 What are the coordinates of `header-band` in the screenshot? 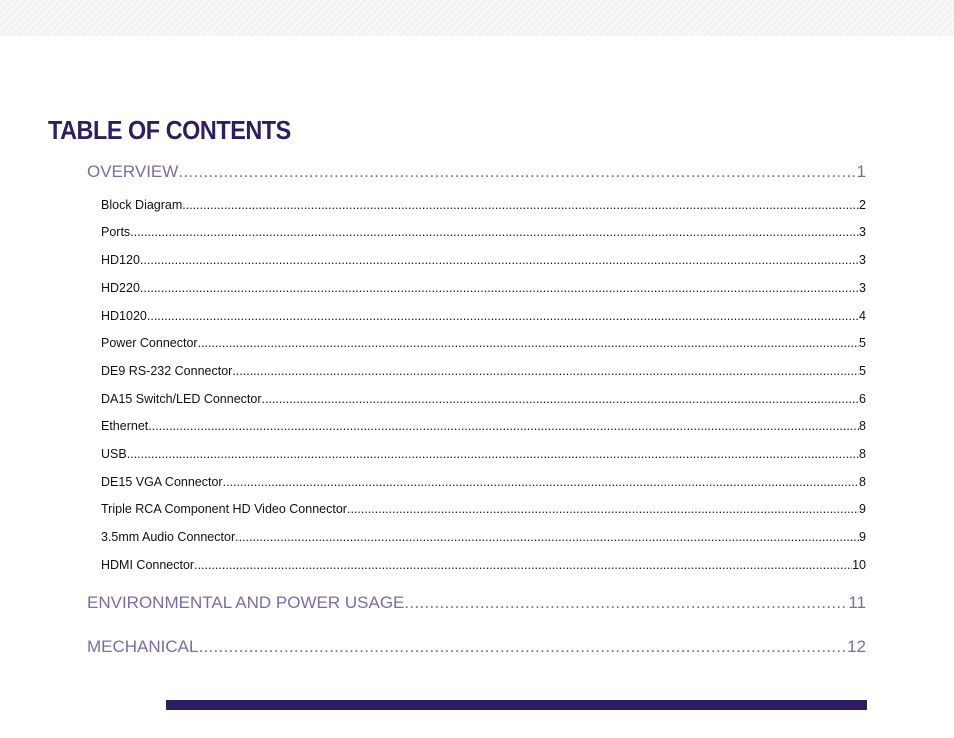 It's located at (477, 18).